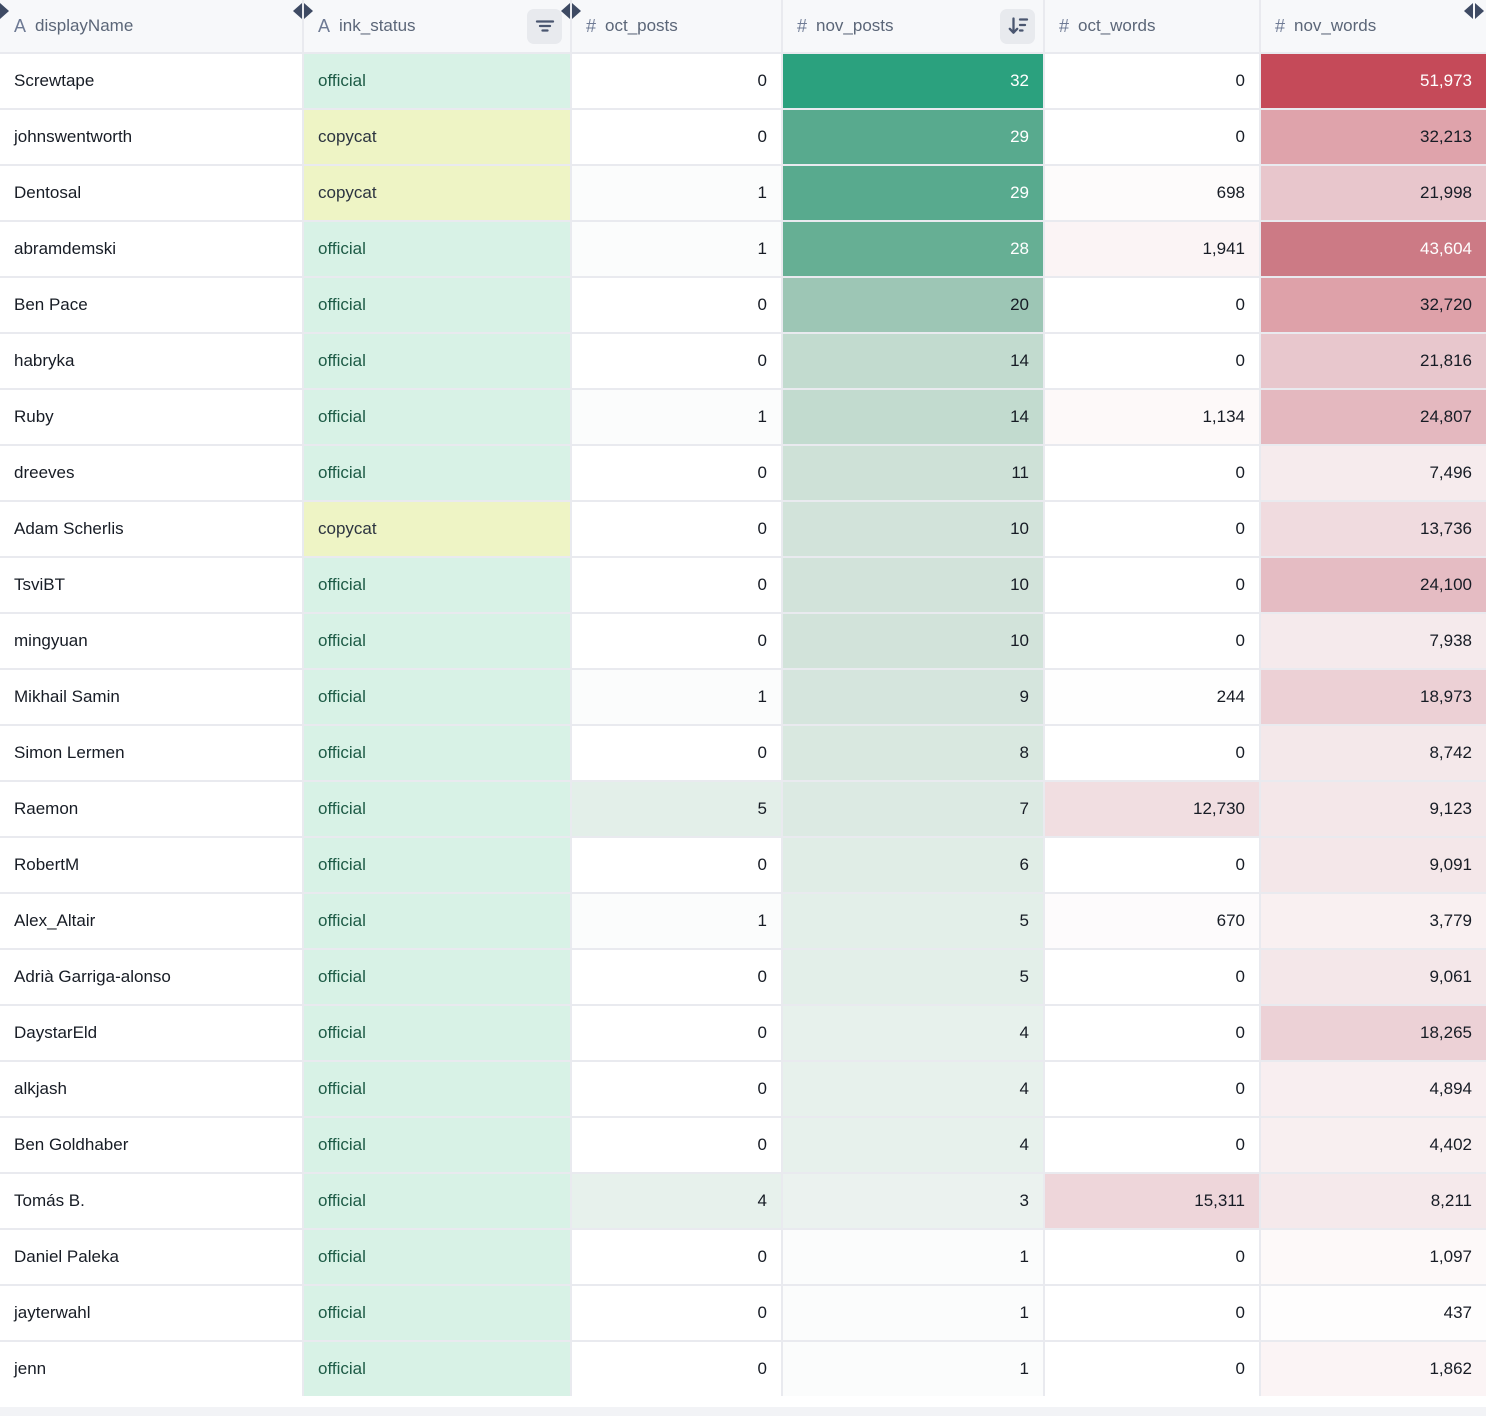 The height and width of the screenshot is (1416, 1486). Describe the element at coordinates (1373, 585) in the screenshot. I see `cell-nov-words: 24,100` at that location.